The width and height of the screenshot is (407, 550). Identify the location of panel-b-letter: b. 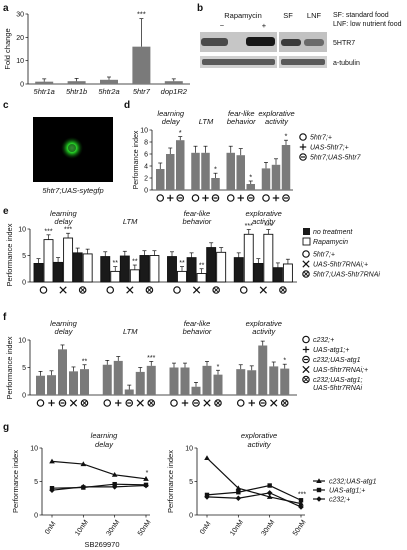
(200, 8).